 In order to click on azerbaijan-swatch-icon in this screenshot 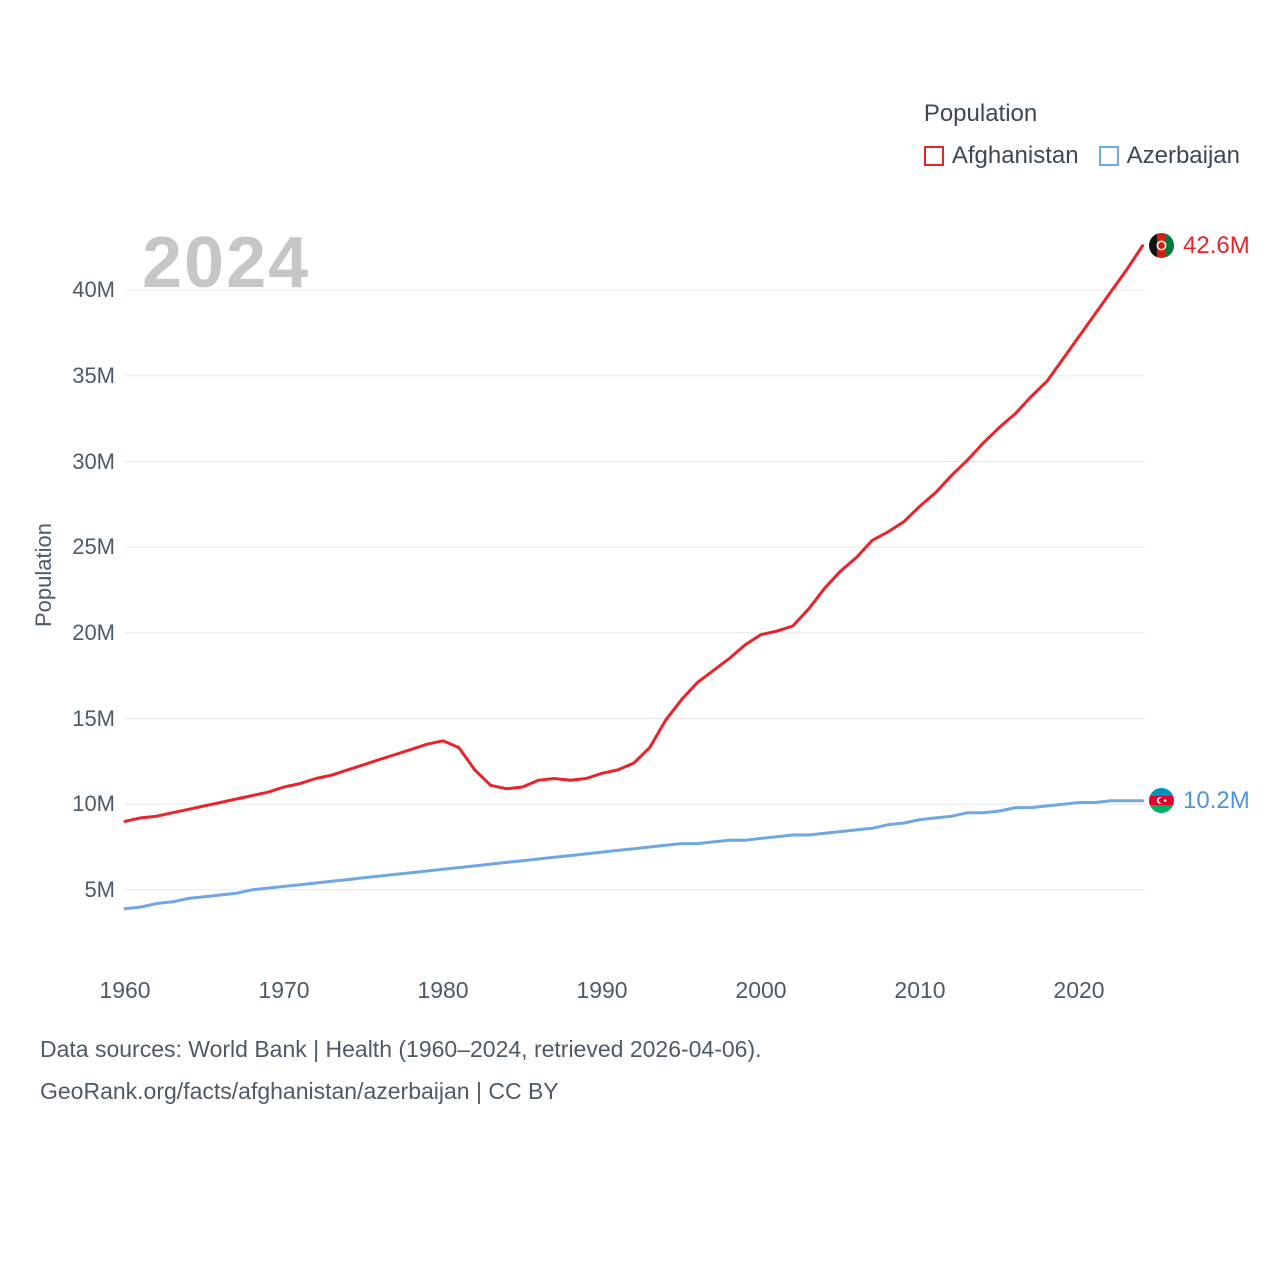, I will do `click(1108, 156)`.